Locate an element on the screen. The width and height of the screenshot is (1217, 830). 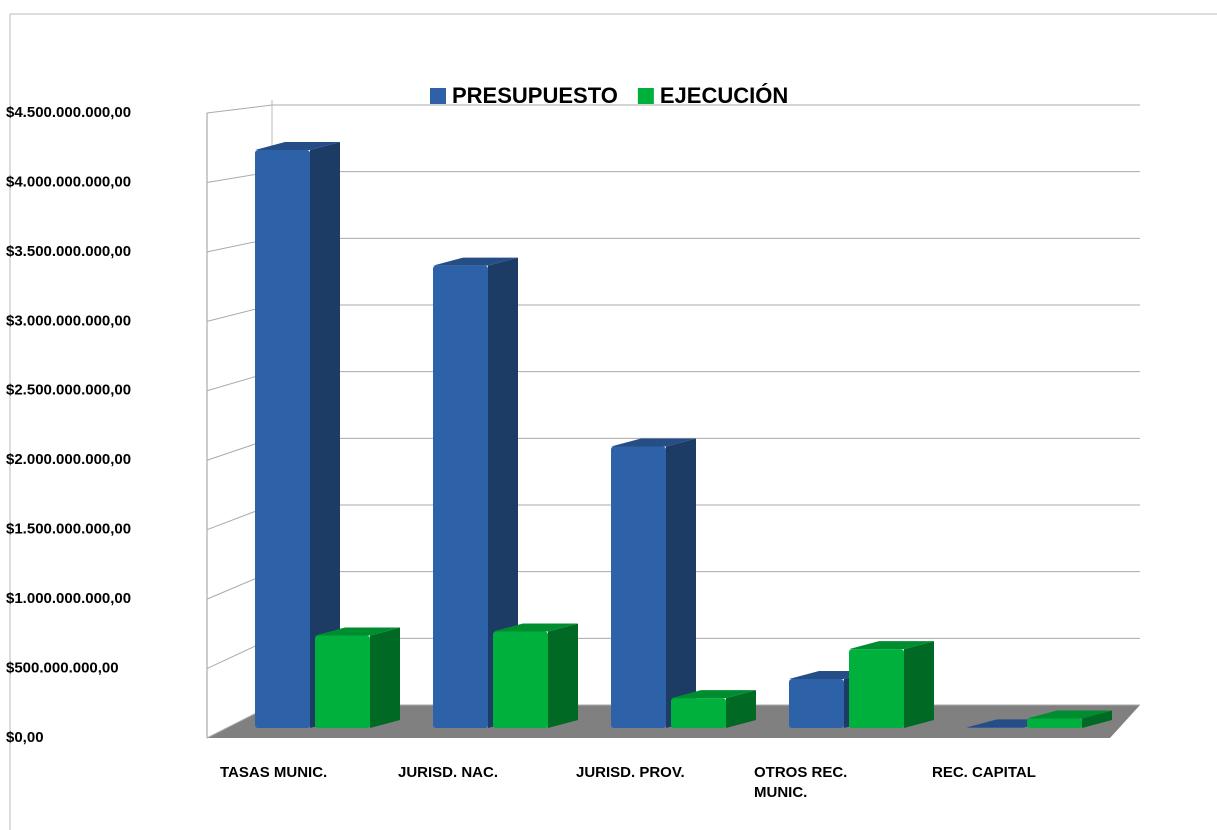
y-tick-label: $0,00 is located at coordinates (25, 737).